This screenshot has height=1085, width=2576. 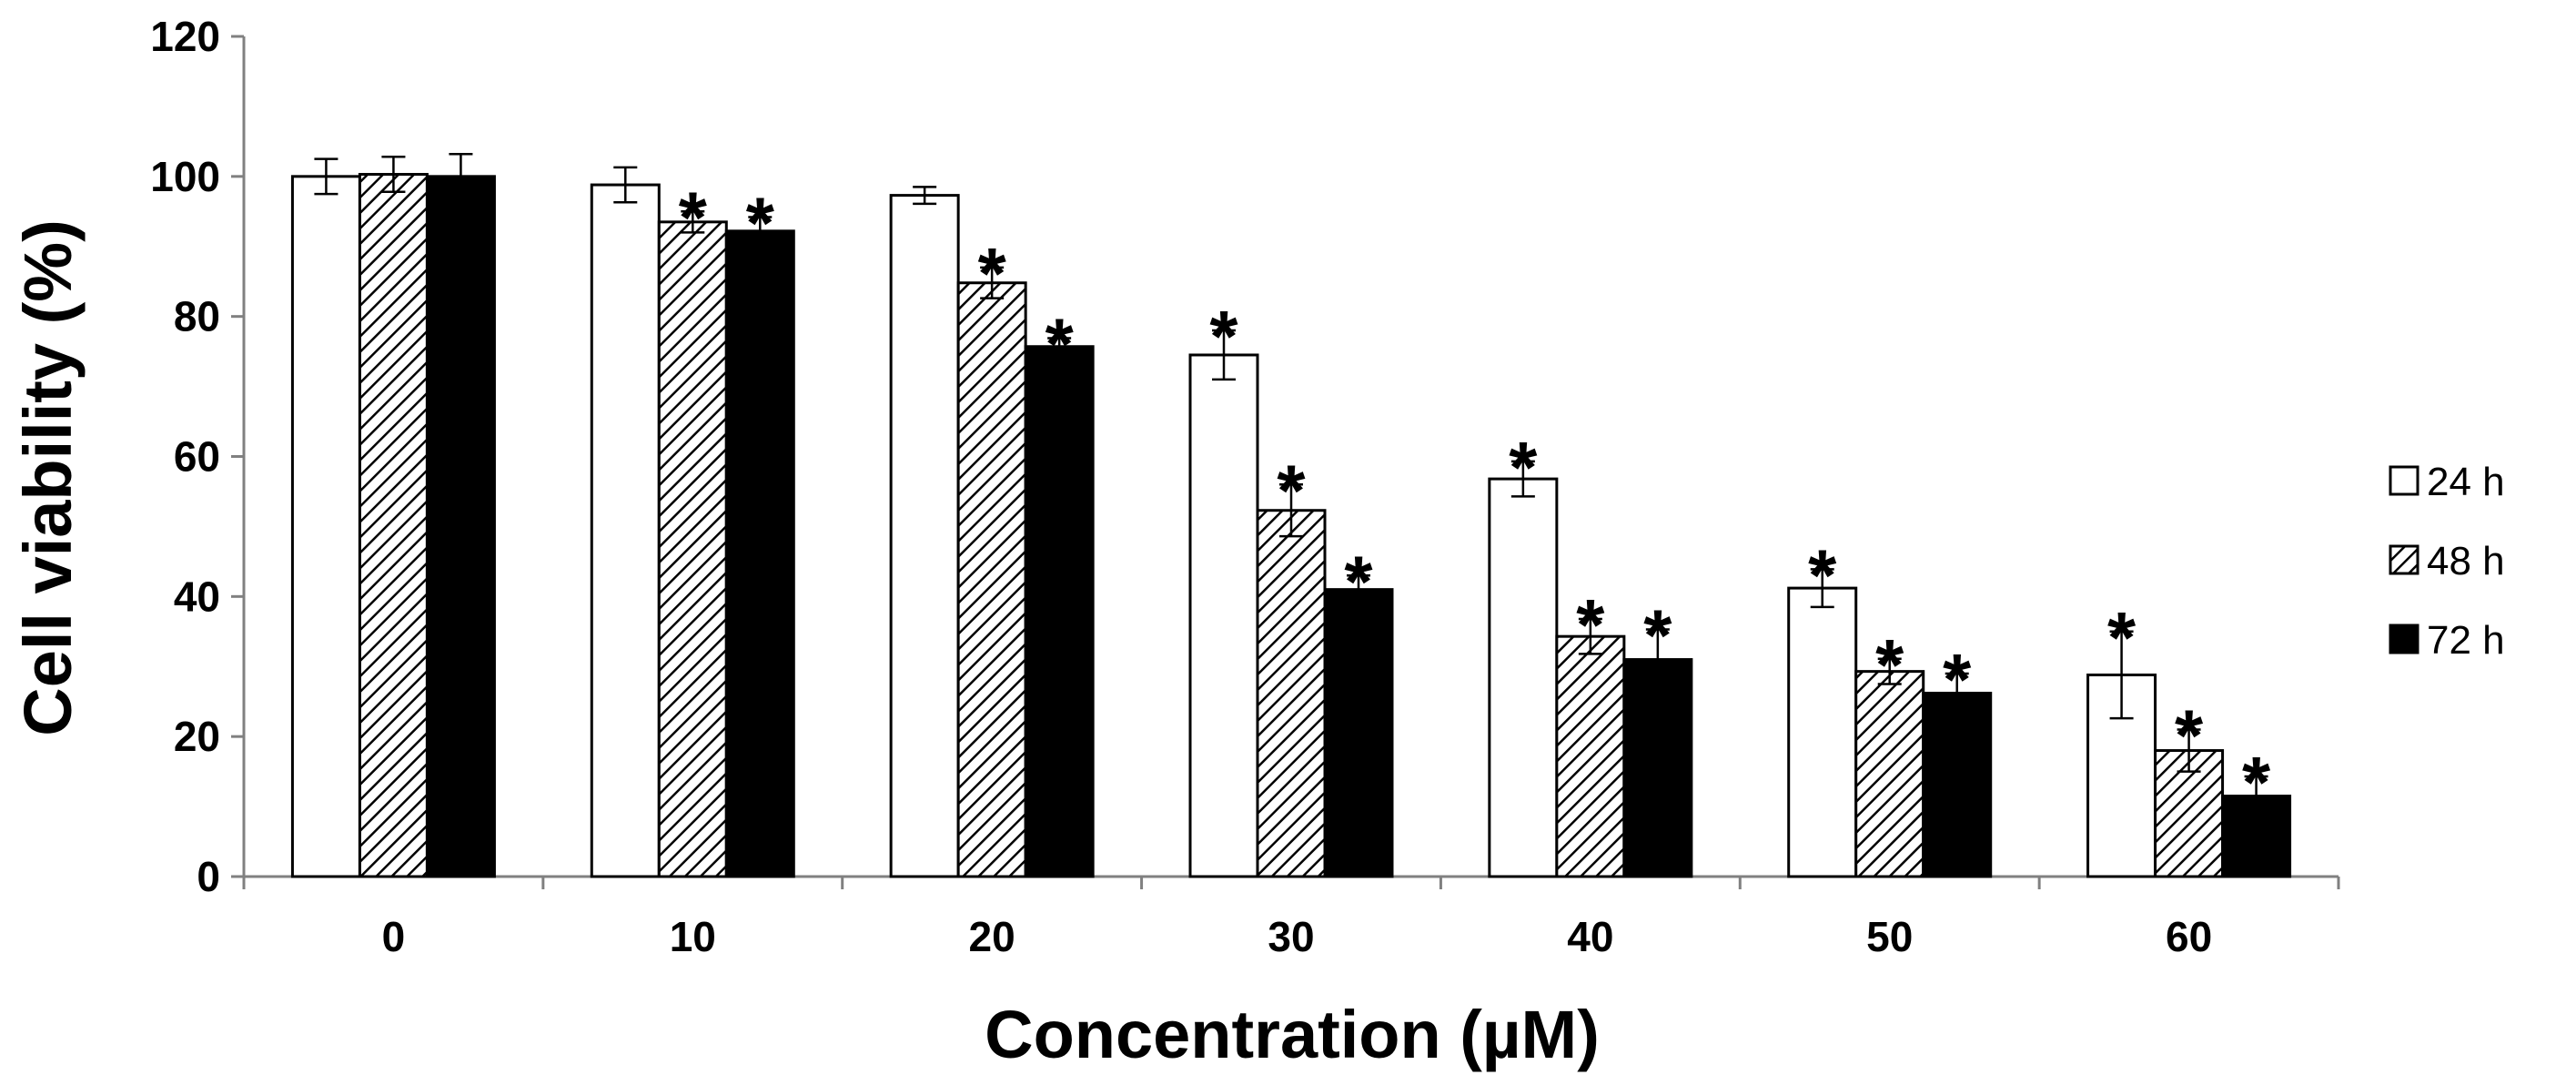 What do you see at coordinates (1291, 936) in the screenshot?
I see `x-tick-label: 30` at bounding box center [1291, 936].